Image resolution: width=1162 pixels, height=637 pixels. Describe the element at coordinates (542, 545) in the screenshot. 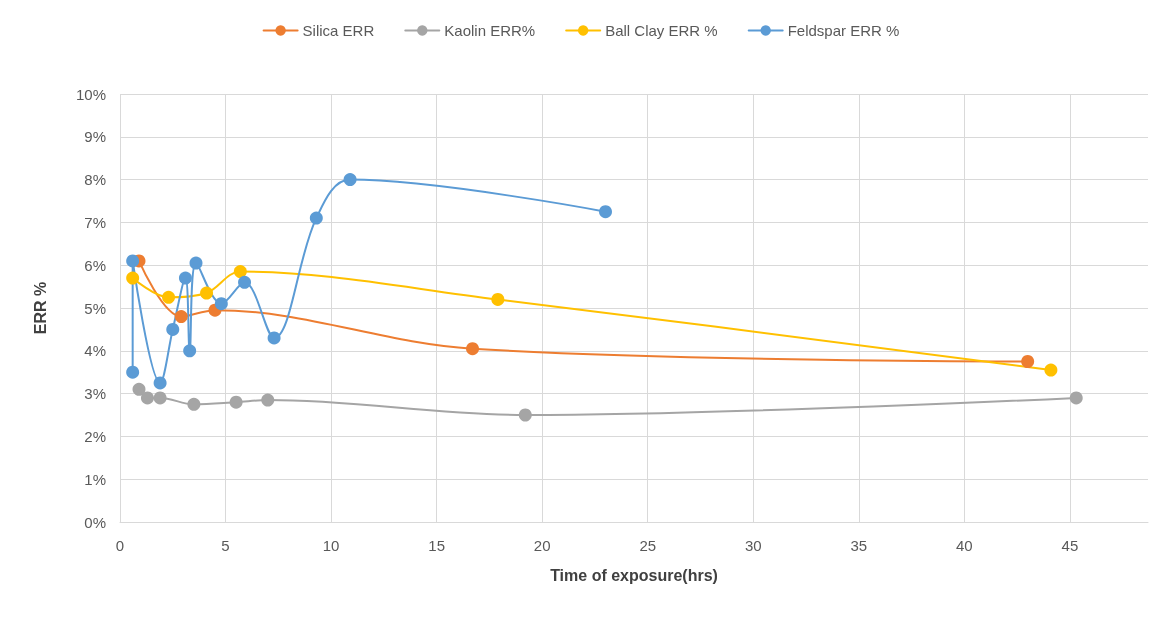

I see `x-tick-label: 20` at that location.